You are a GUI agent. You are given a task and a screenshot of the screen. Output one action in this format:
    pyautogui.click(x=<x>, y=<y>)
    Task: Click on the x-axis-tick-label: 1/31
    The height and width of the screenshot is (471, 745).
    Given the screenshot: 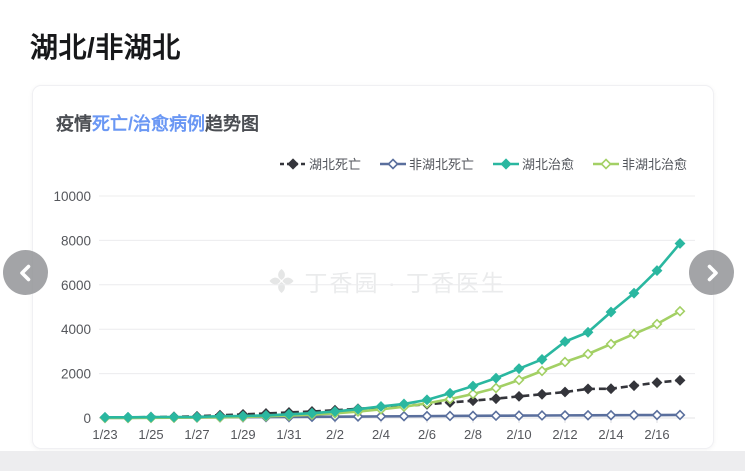 What is the action you would take?
    pyautogui.click(x=288, y=434)
    